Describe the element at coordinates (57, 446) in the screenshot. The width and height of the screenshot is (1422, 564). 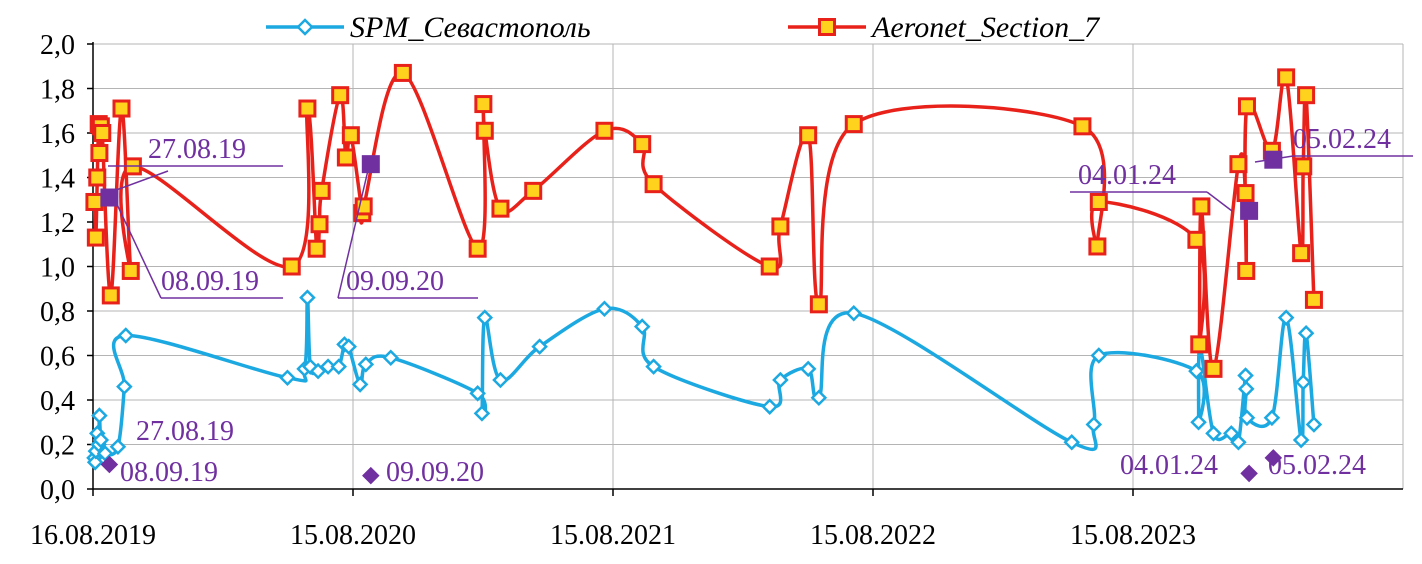
I see `y-tick-label: 0,2` at that location.